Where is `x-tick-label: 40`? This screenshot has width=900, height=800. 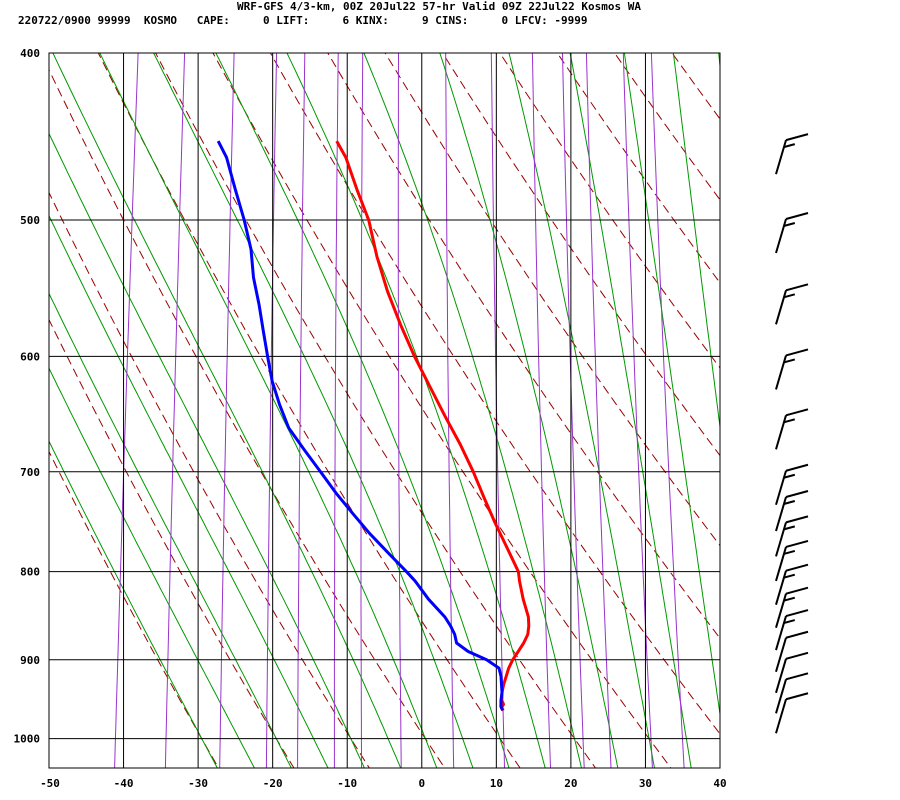
x-tick-label: 40 is located at coordinates (719, 783).